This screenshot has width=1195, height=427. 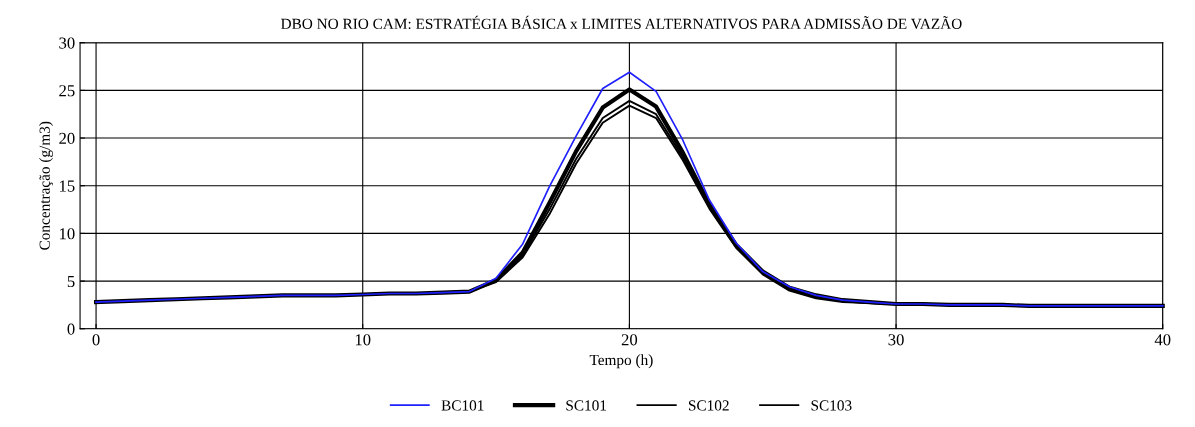 I want to click on x-tick-label: 0, so click(x=96, y=340).